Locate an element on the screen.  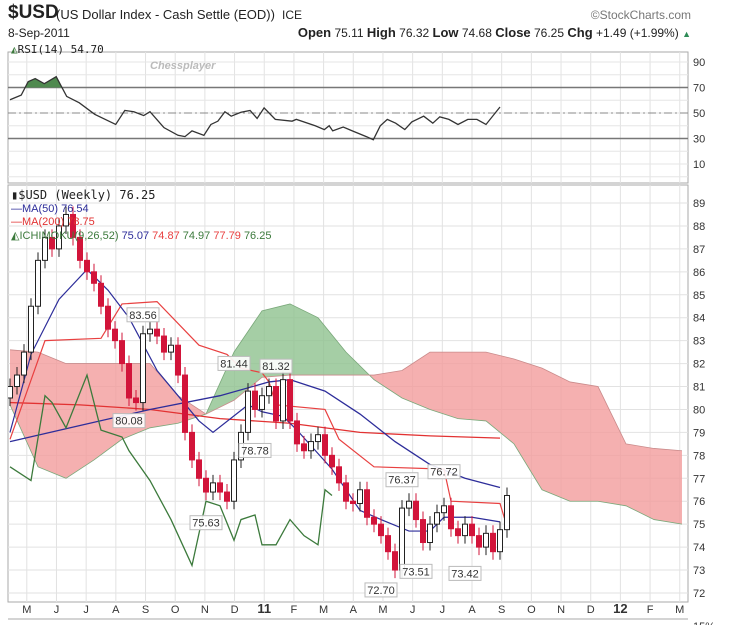
y-axis-tick-label: 72 is located at coordinates (699, 594).